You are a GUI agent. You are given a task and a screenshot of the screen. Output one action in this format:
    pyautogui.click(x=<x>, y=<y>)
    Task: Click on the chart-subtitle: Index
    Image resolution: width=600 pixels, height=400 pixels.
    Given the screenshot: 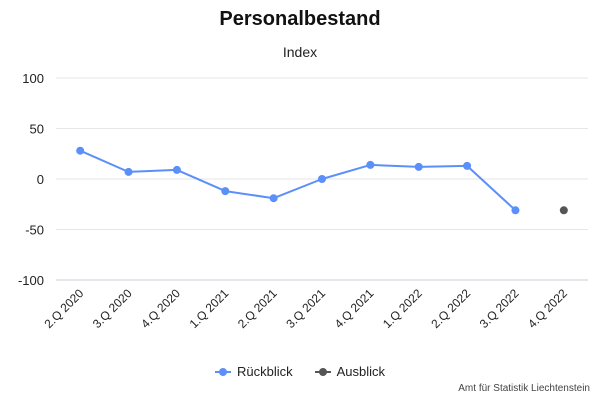 What is the action you would take?
    pyautogui.click(x=300, y=52)
    